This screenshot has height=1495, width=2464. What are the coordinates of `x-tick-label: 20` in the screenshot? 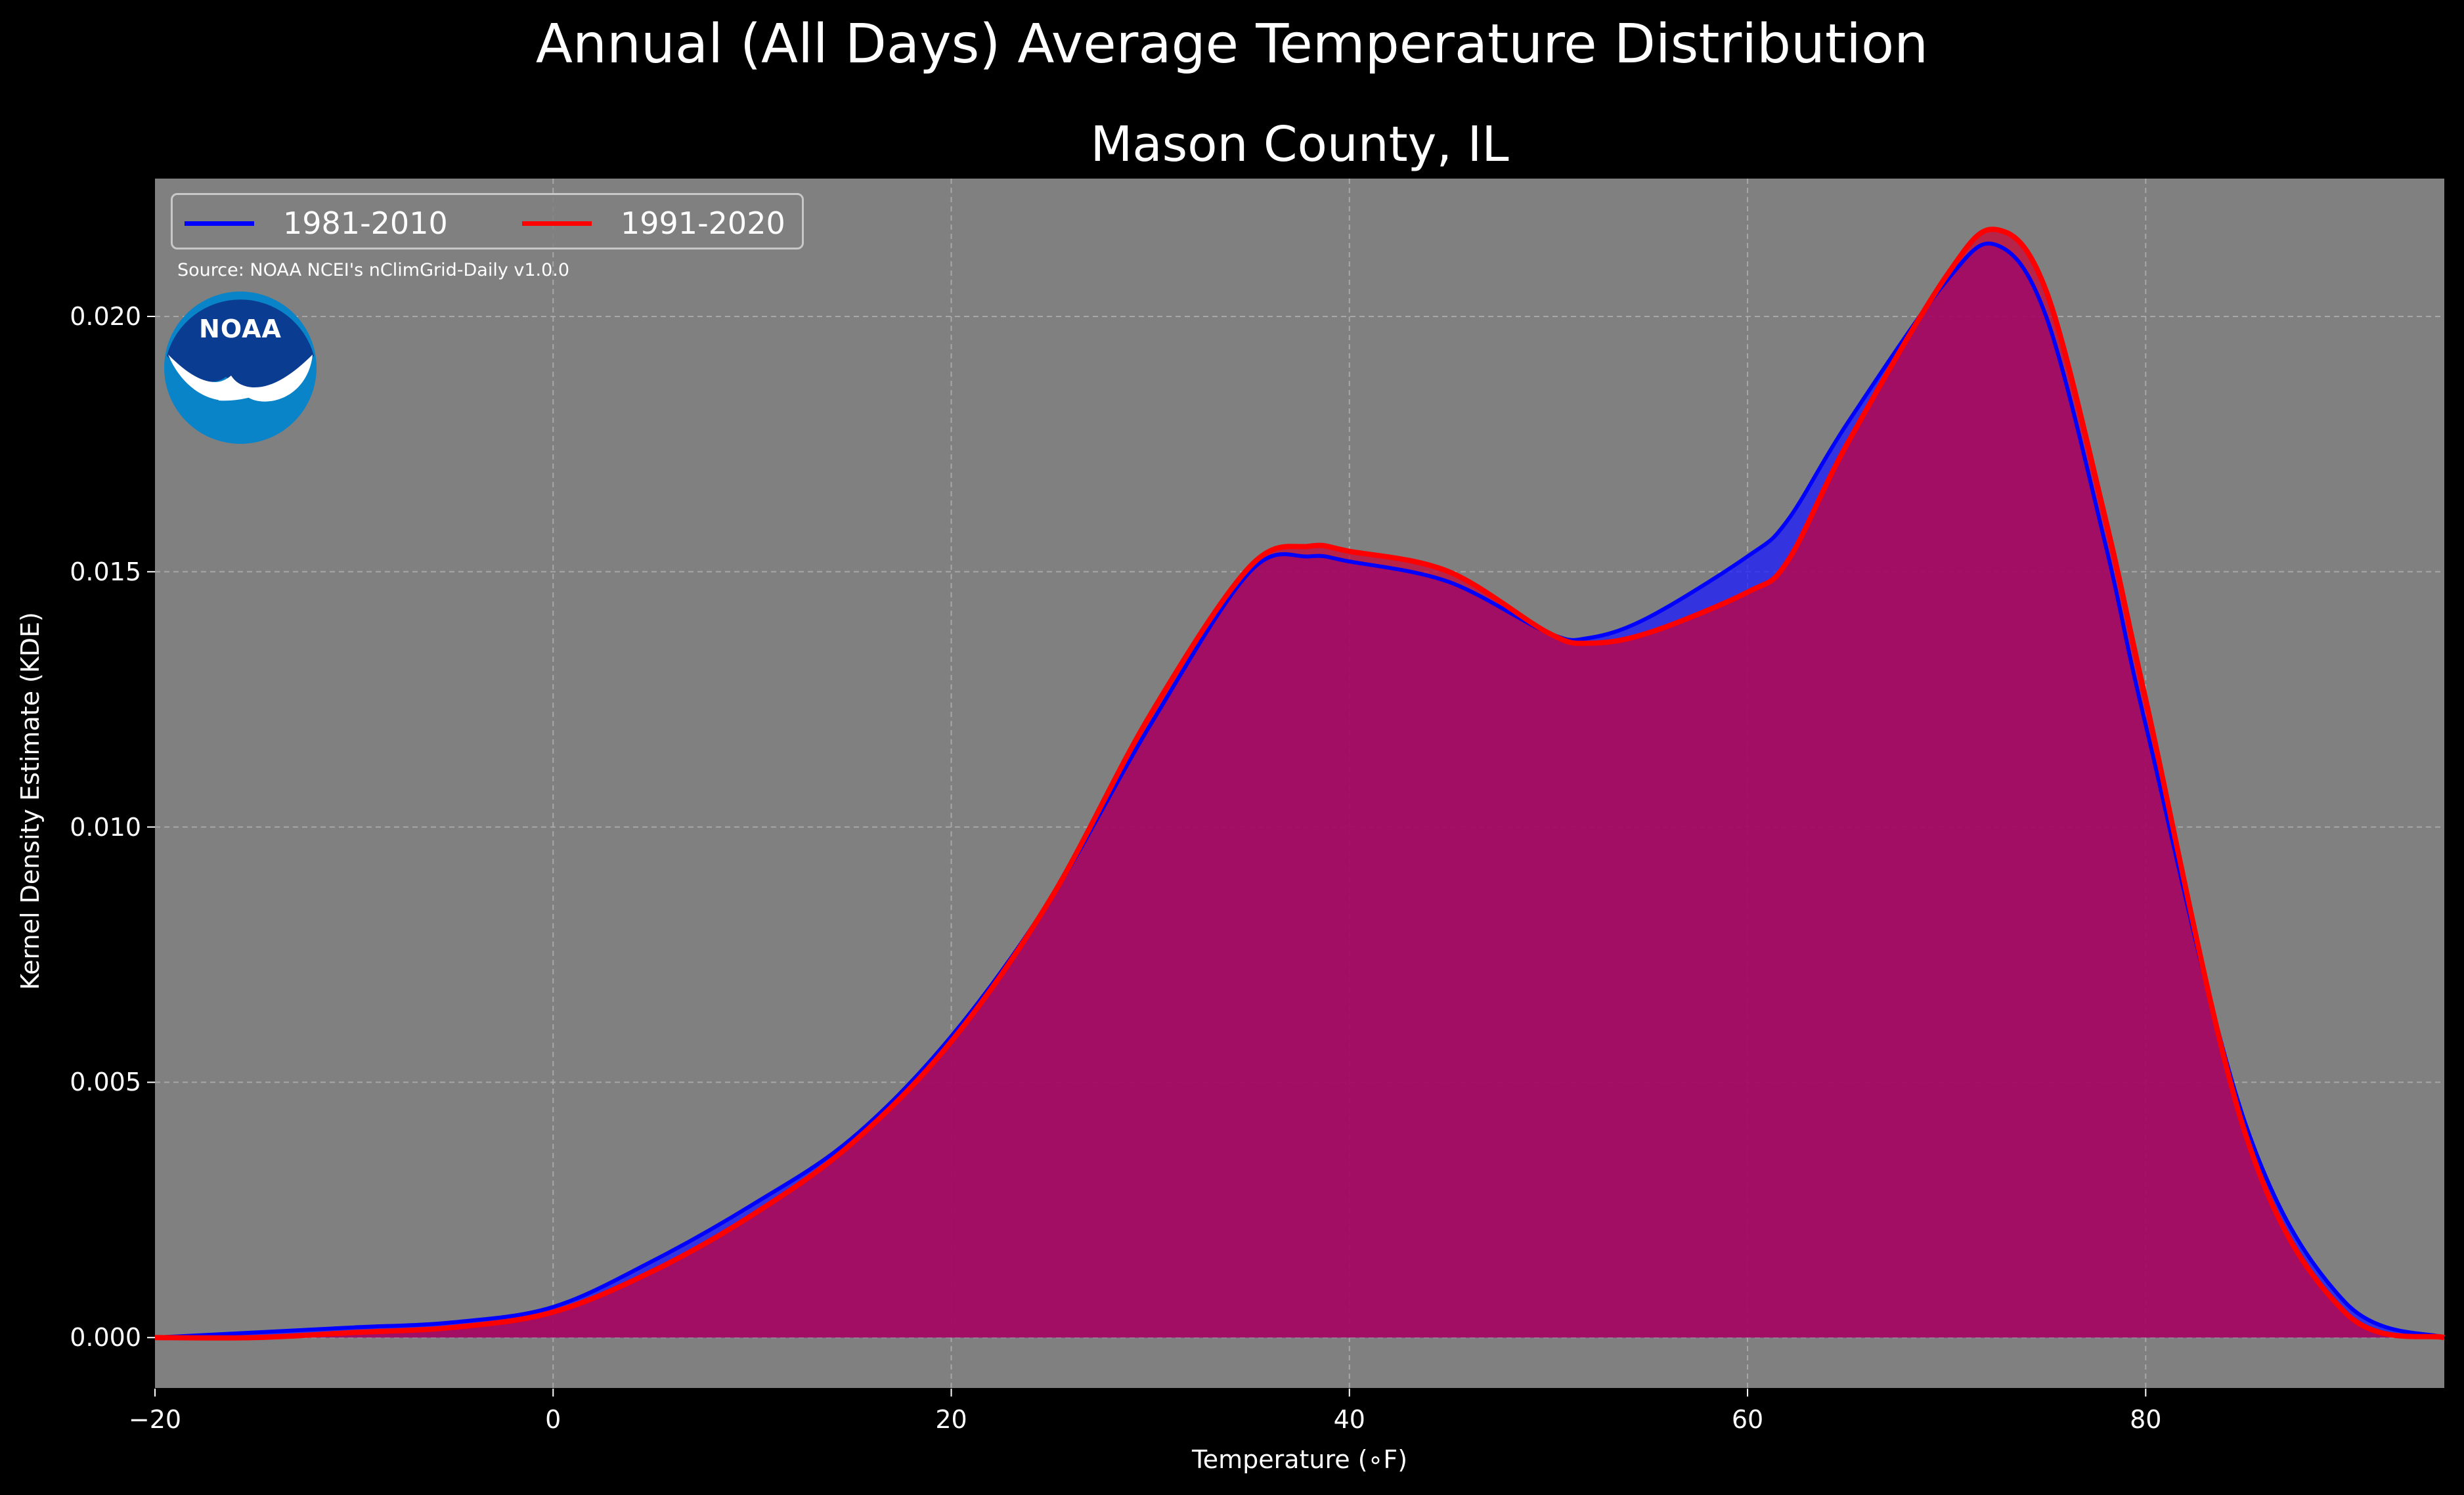 It's located at (951, 1419).